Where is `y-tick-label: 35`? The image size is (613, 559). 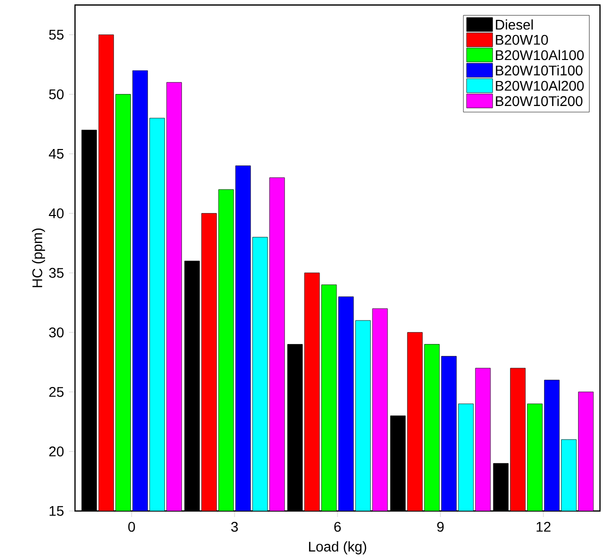
y-tick-label: 35 is located at coordinates (56, 273).